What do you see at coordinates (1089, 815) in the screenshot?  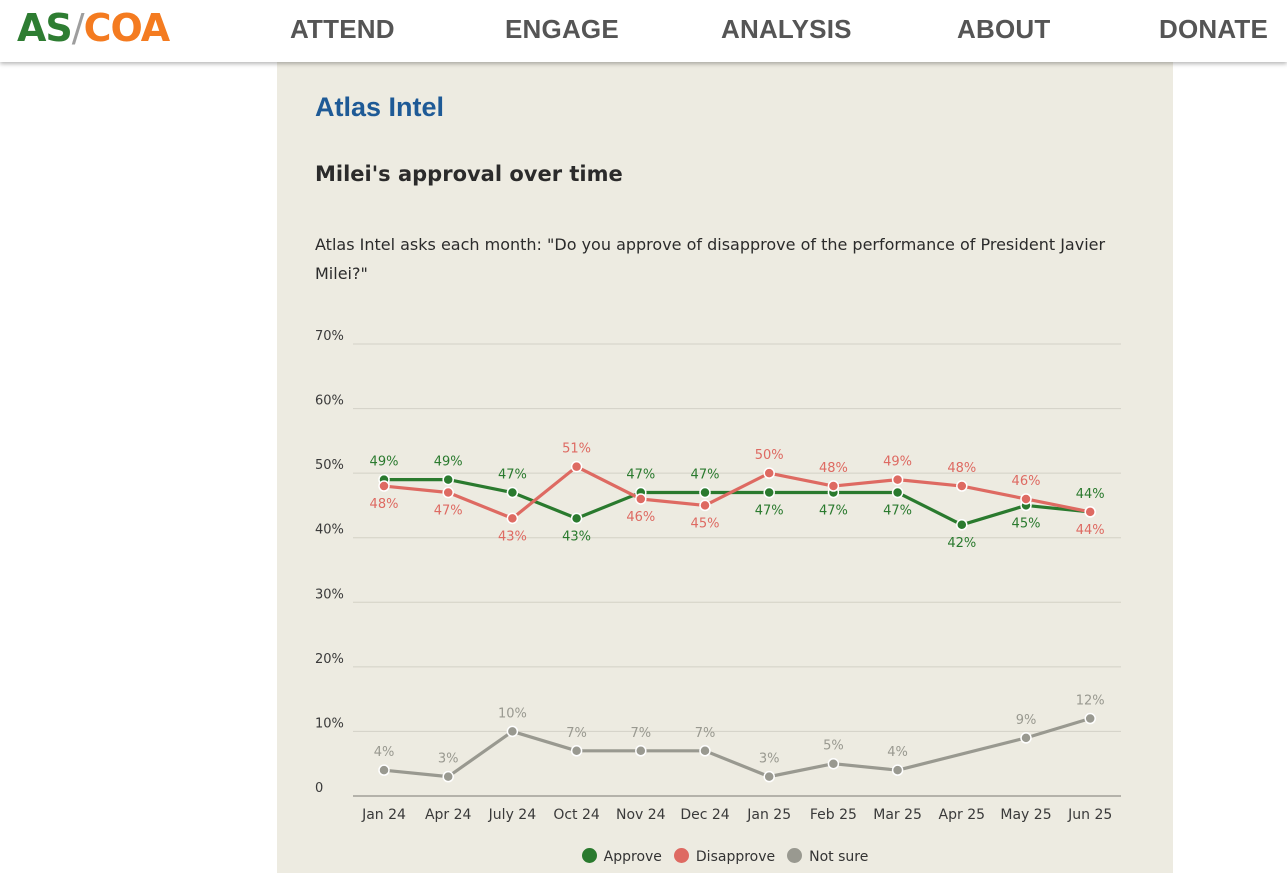 I see `x-tick-label: Jun 25` at bounding box center [1089, 815].